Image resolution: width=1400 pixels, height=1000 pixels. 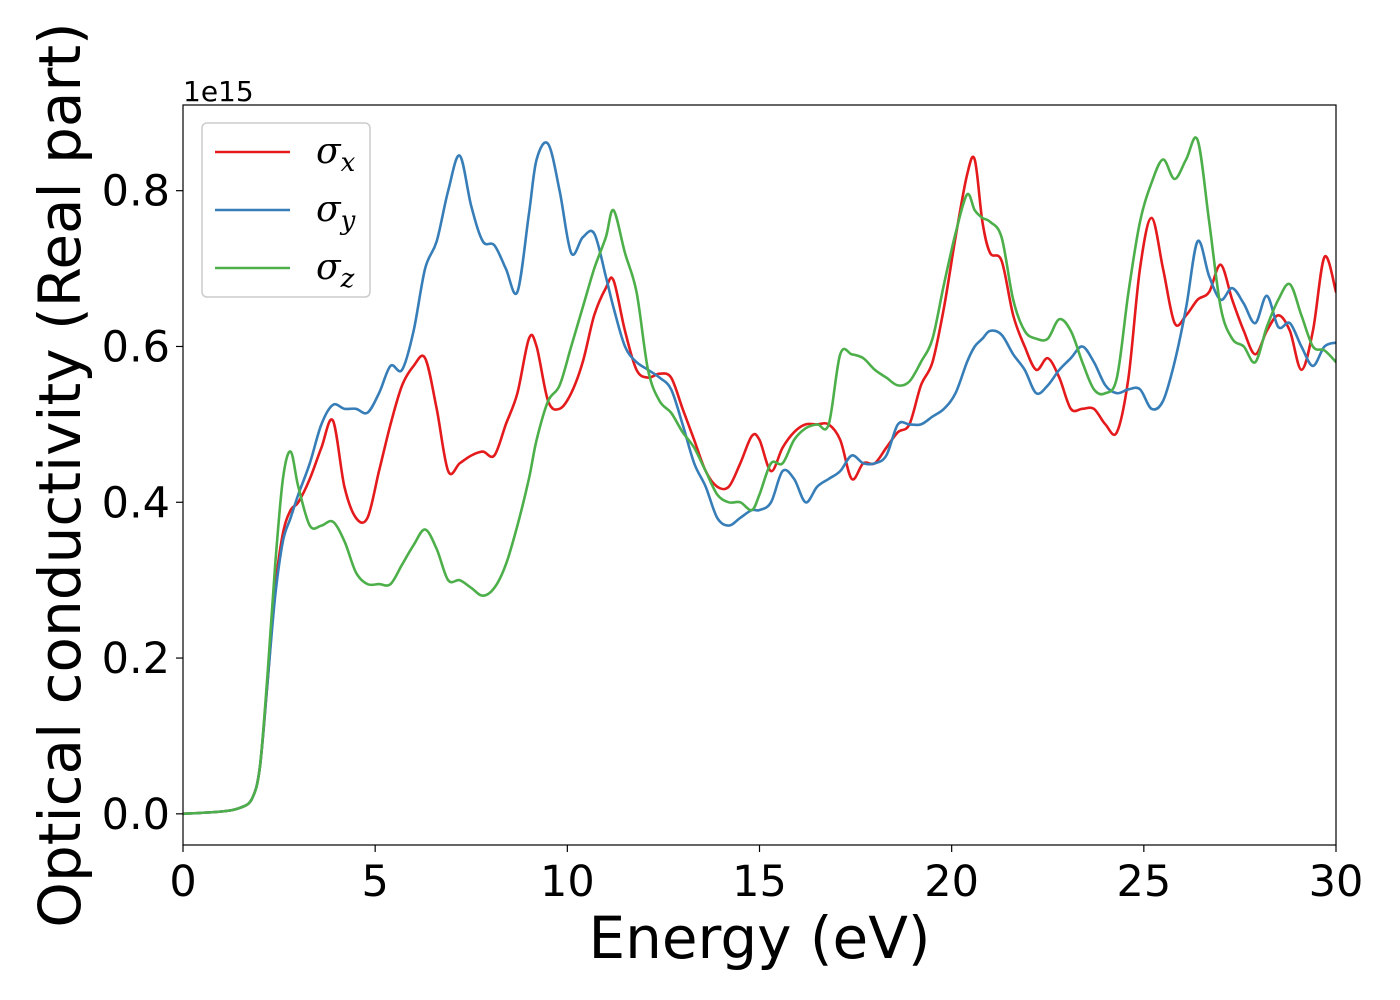 What do you see at coordinates (951, 882) in the screenshot?
I see `x-tick-label: 20` at bounding box center [951, 882].